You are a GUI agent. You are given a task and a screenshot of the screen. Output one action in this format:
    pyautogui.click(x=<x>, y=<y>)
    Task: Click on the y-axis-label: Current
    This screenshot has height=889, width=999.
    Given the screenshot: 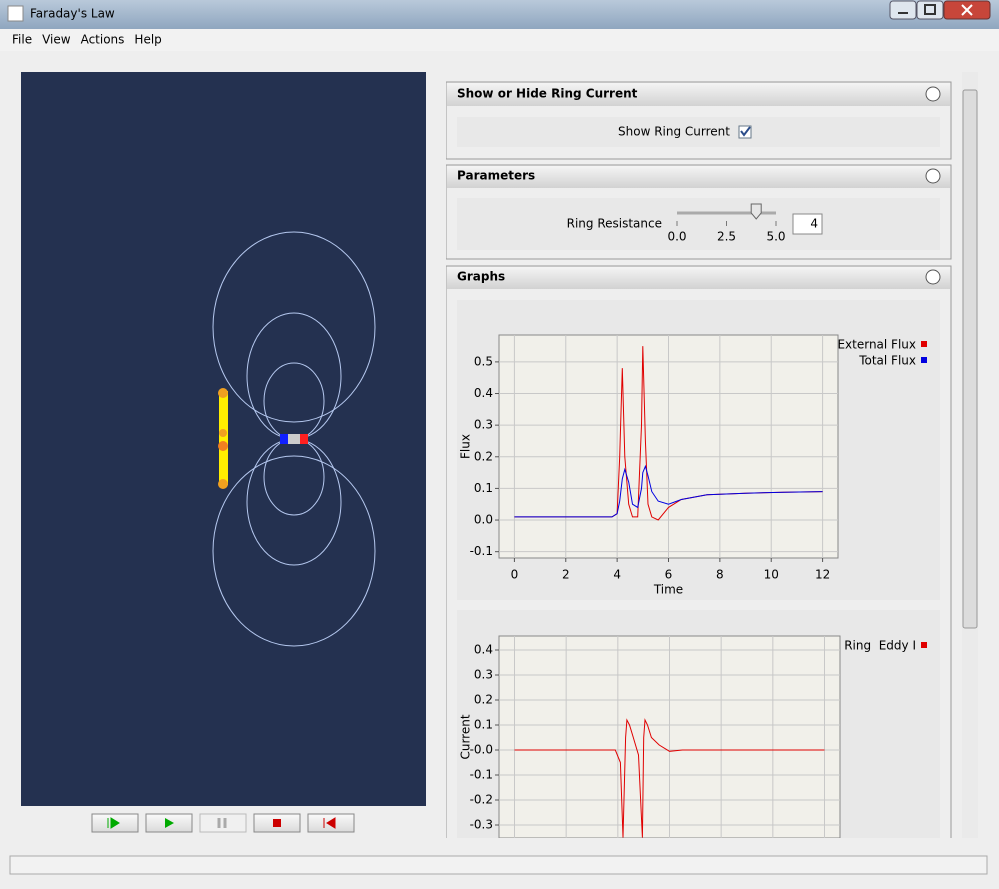 What is the action you would take?
    pyautogui.click(x=466, y=736)
    